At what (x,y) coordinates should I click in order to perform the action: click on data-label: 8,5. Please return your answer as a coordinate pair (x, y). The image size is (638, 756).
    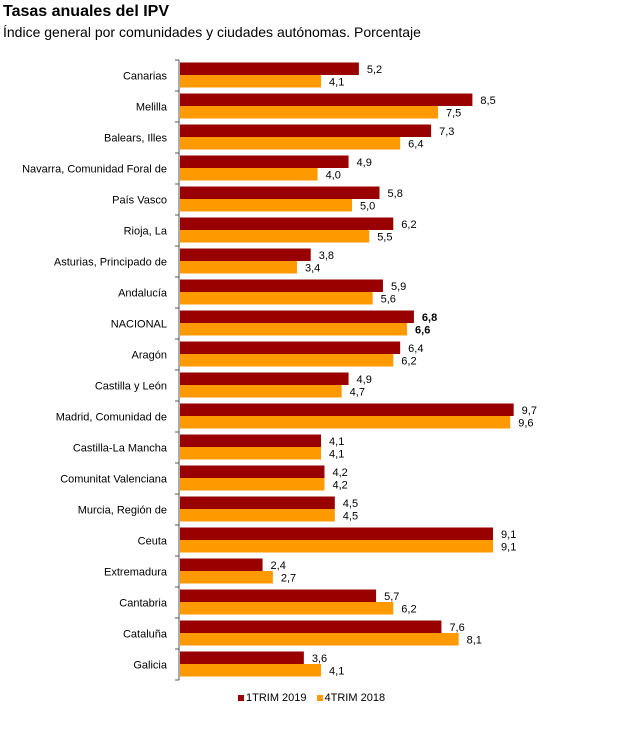
    Looking at the image, I should click on (487, 101).